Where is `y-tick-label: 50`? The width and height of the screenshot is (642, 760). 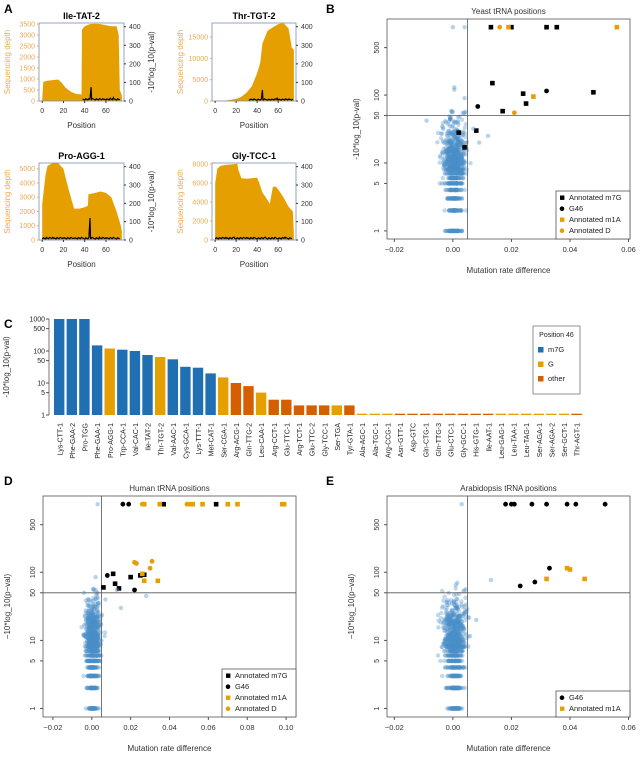
y-tick-label: 50 is located at coordinates (41, 361).